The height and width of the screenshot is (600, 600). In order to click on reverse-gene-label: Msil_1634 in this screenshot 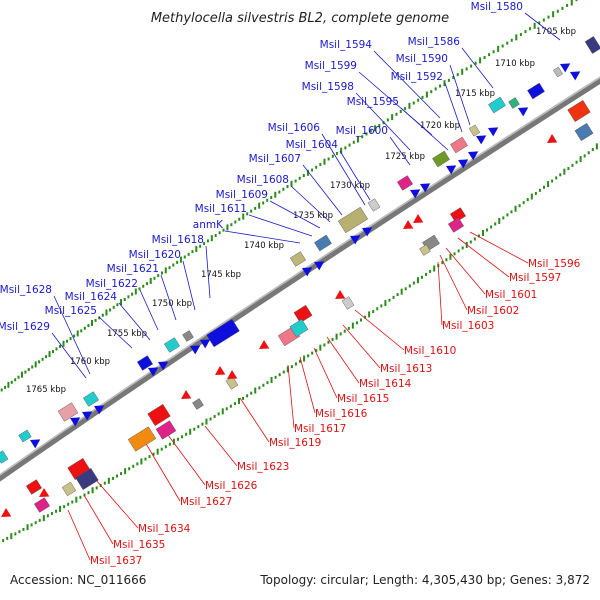, I will do `click(164, 529)`.